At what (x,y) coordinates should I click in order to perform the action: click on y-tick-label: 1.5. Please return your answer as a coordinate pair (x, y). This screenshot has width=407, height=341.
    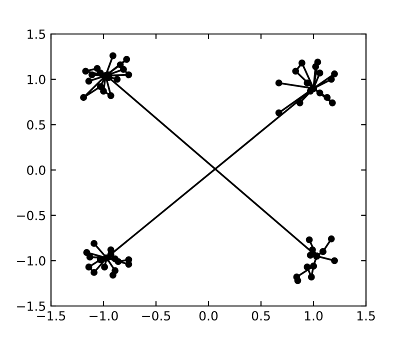
    Looking at the image, I should click on (37, 34).